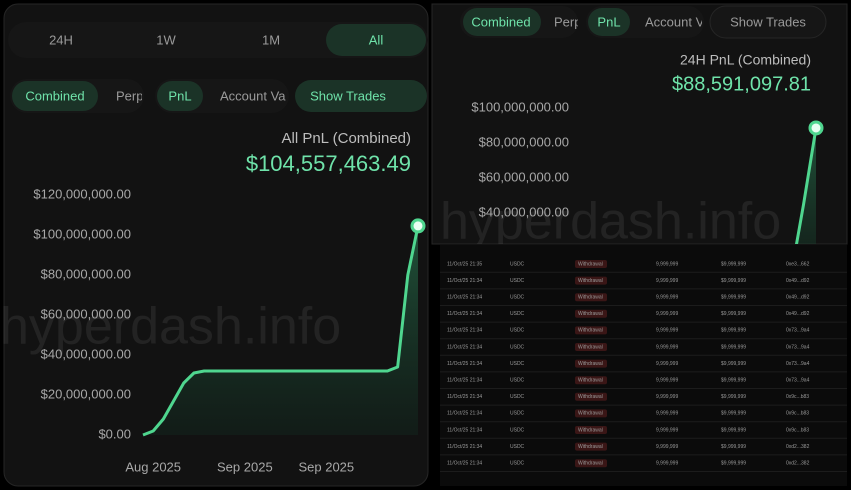 This screenshot has width=851, height=490. What do you see at coordinates (816, 128) in the screenshot?
I see `end-marker` at bounding box center [816, 128].